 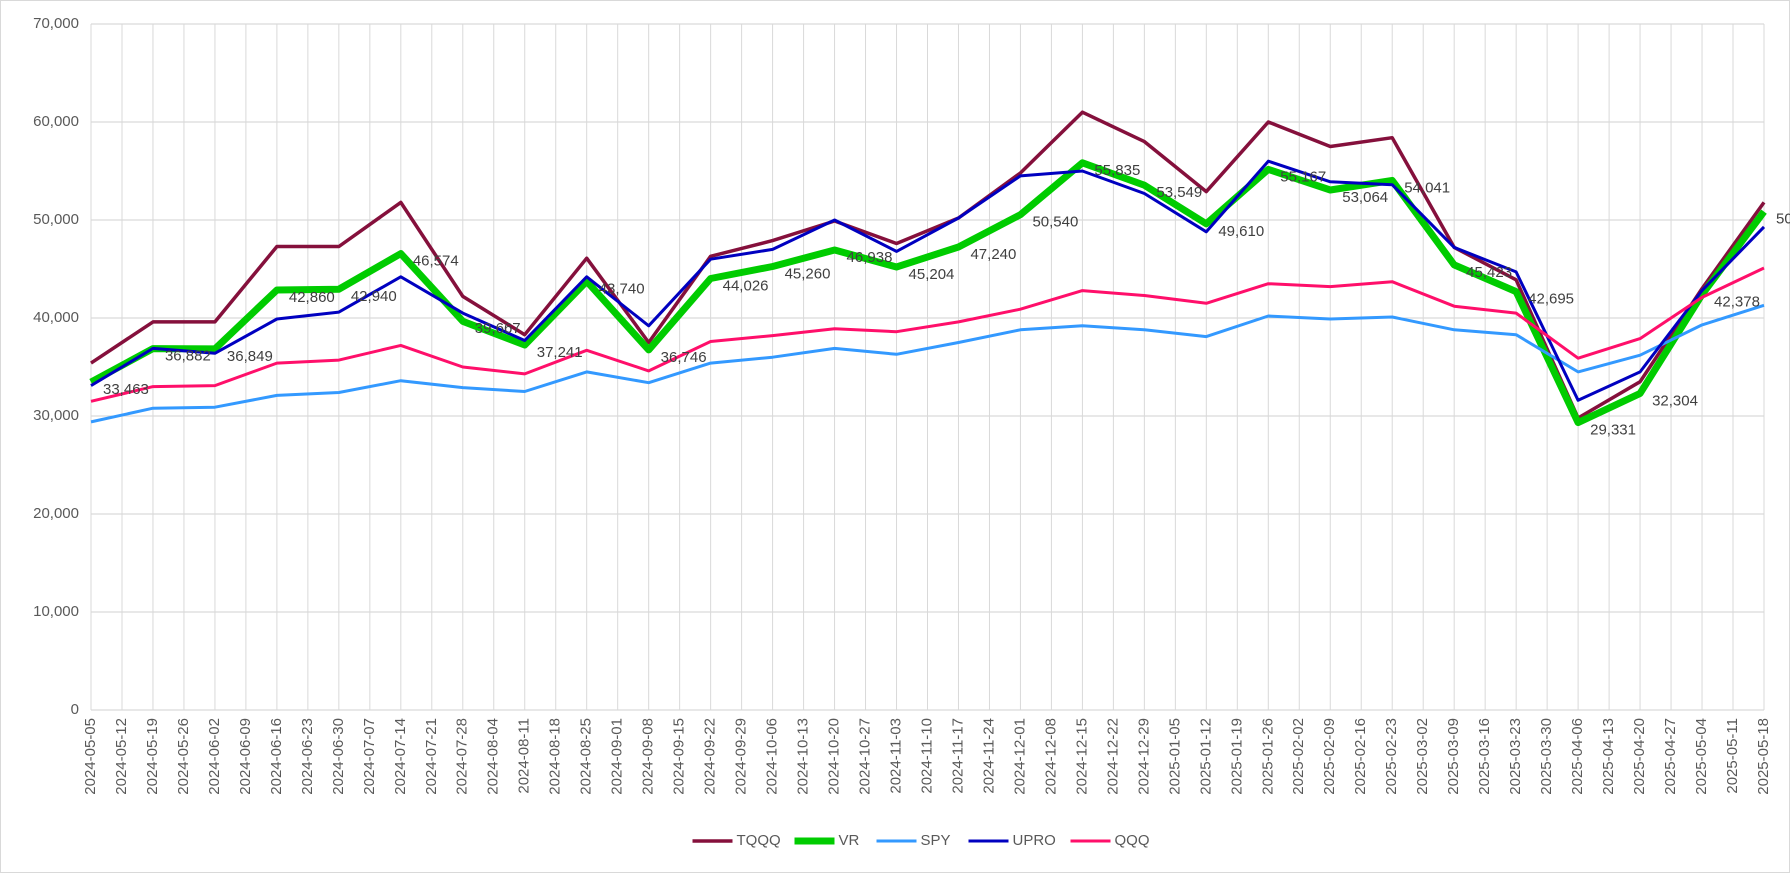 I want to click on x-tick-label: 2025-02-23, so click(x=1391, y=756).